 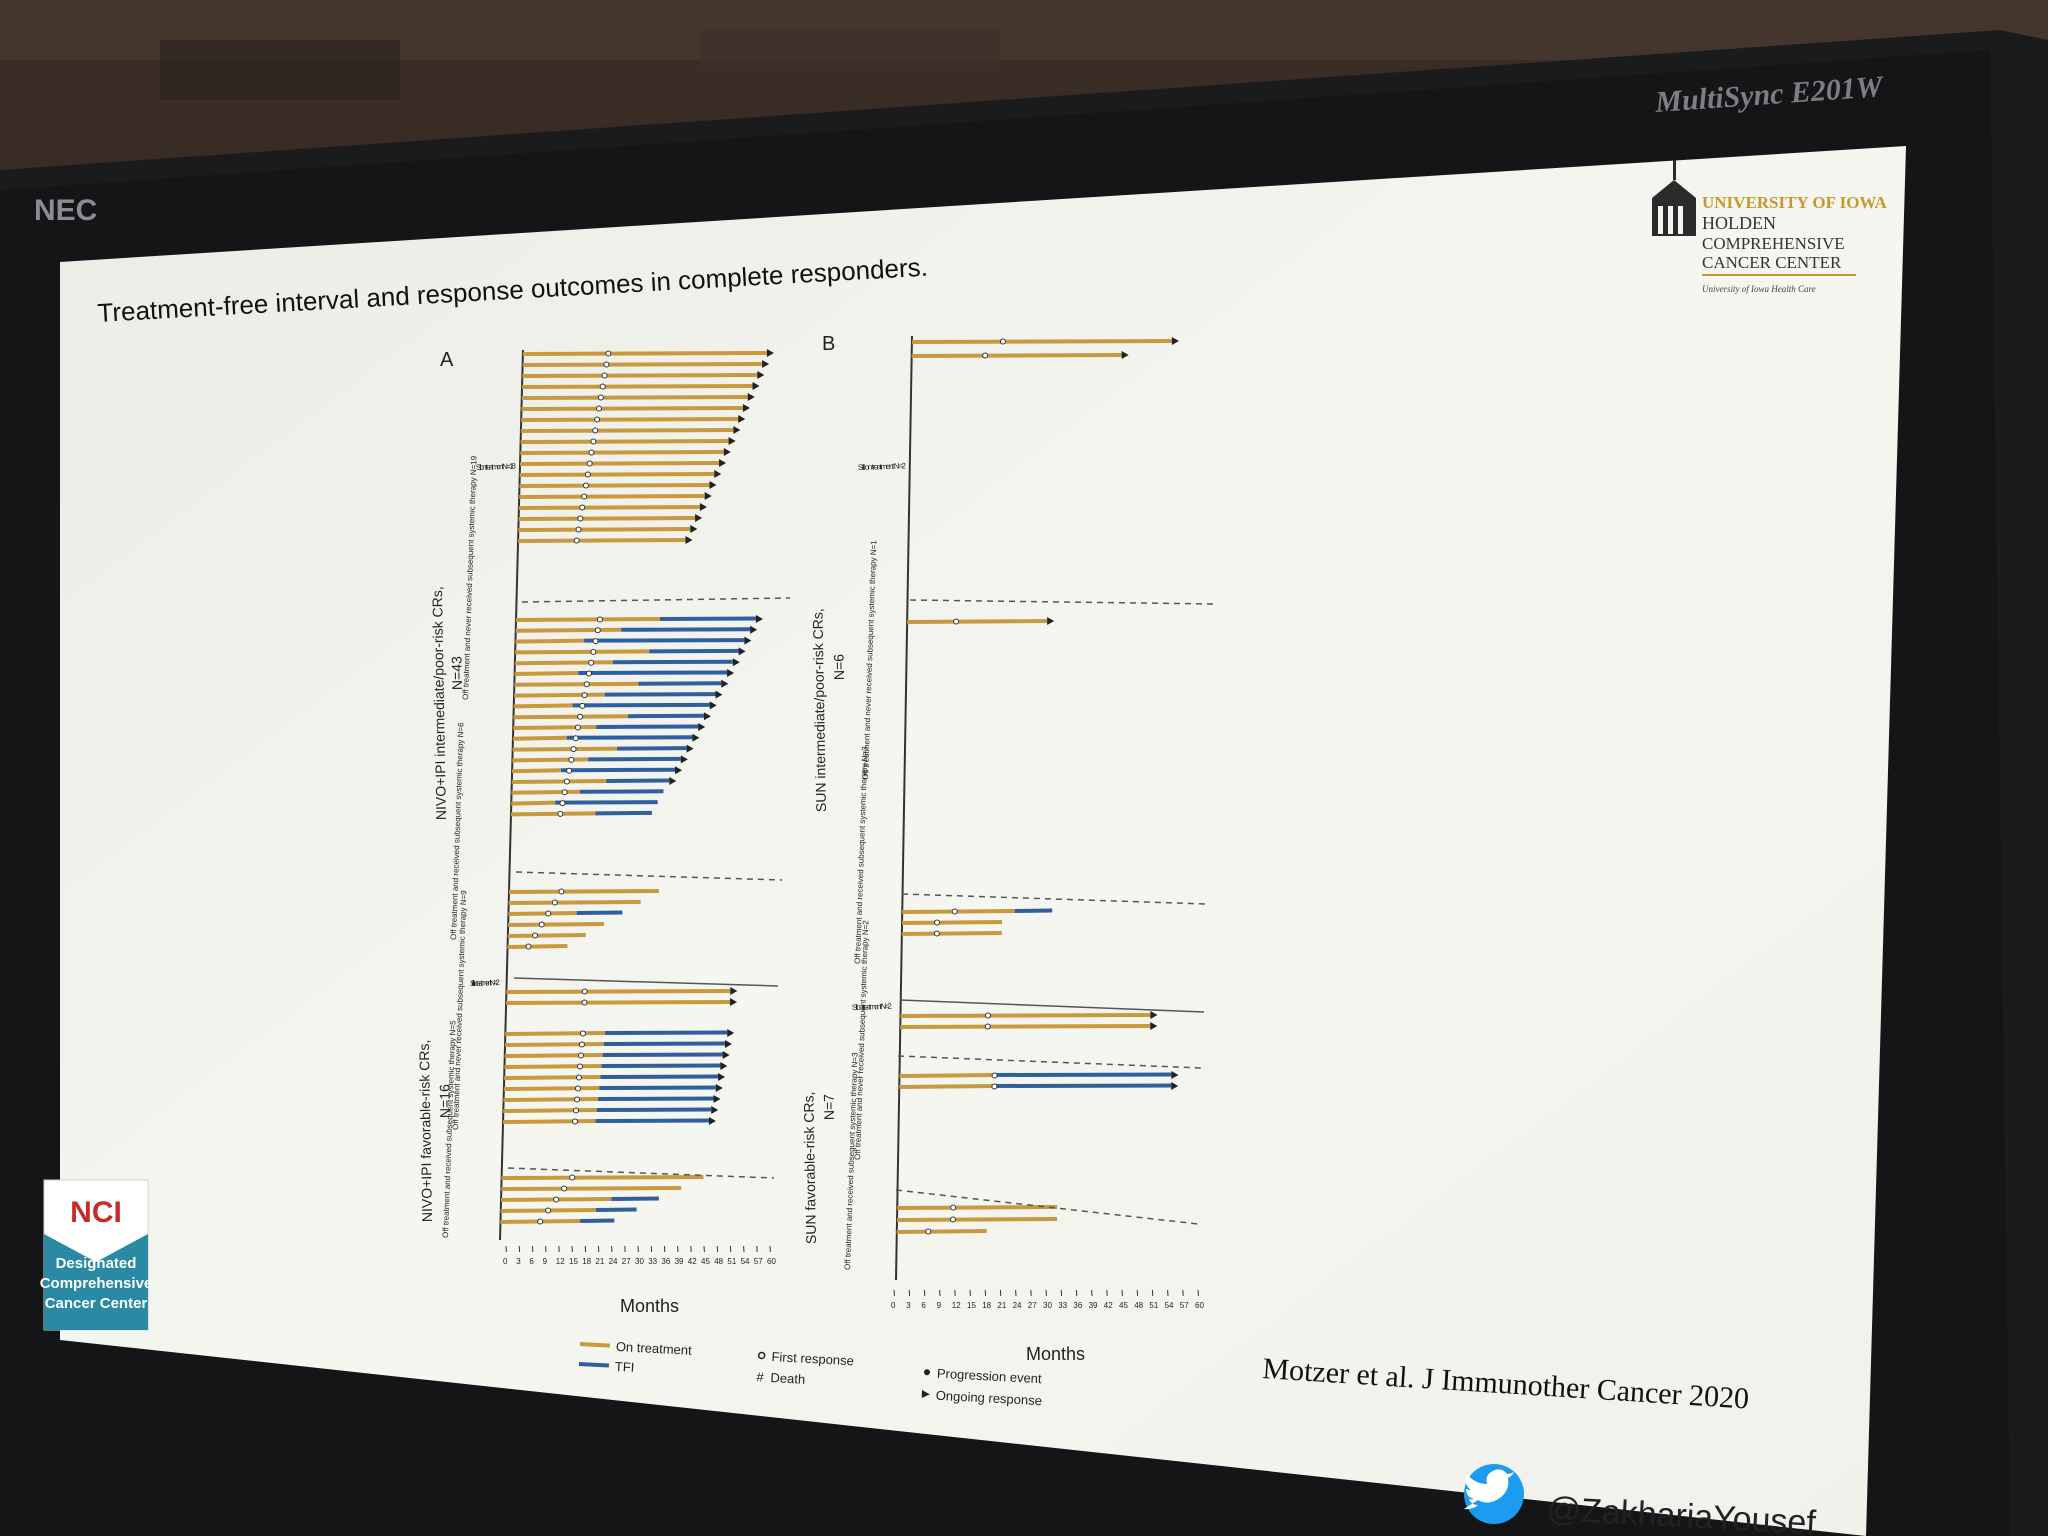 I want to click on tick-label: 12, so click(x=560, y=1261).